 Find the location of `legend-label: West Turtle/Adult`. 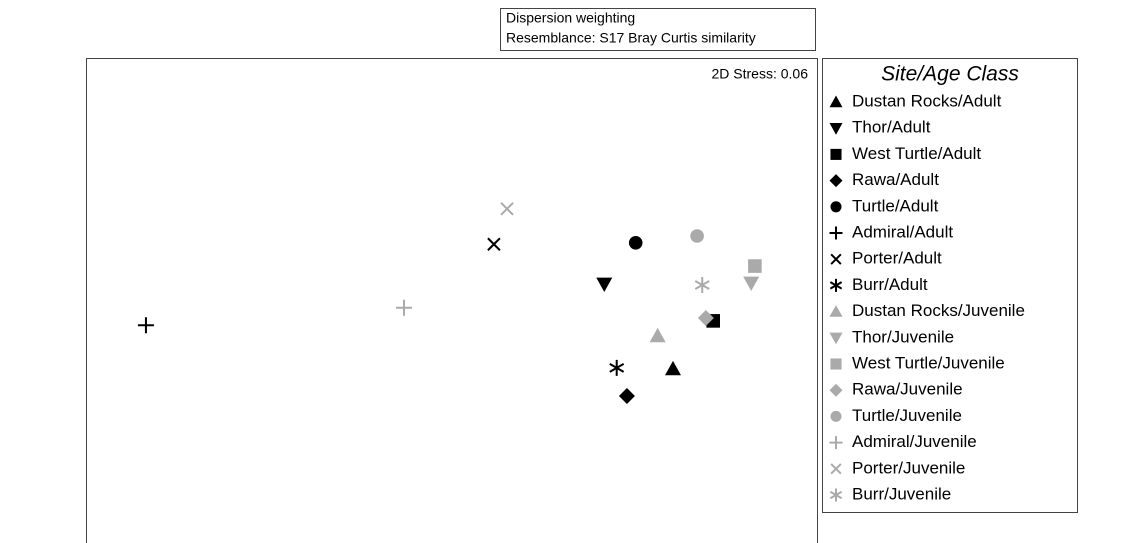

legend-label: West Turtle/Adult is located at coordinates (916, 153).